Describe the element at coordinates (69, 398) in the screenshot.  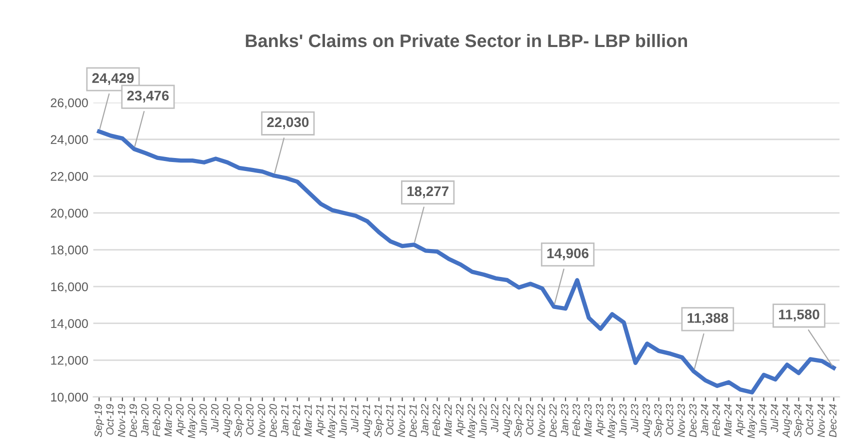
I see `y-tick-label: 10,000` at that location.